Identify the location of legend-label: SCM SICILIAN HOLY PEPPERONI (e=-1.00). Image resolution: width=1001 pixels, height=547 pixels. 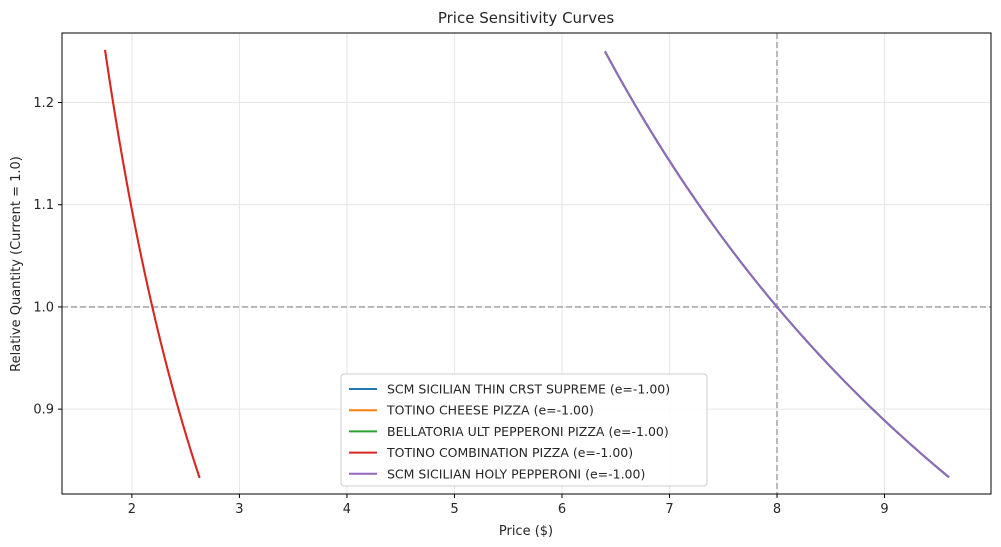
(516, 473).